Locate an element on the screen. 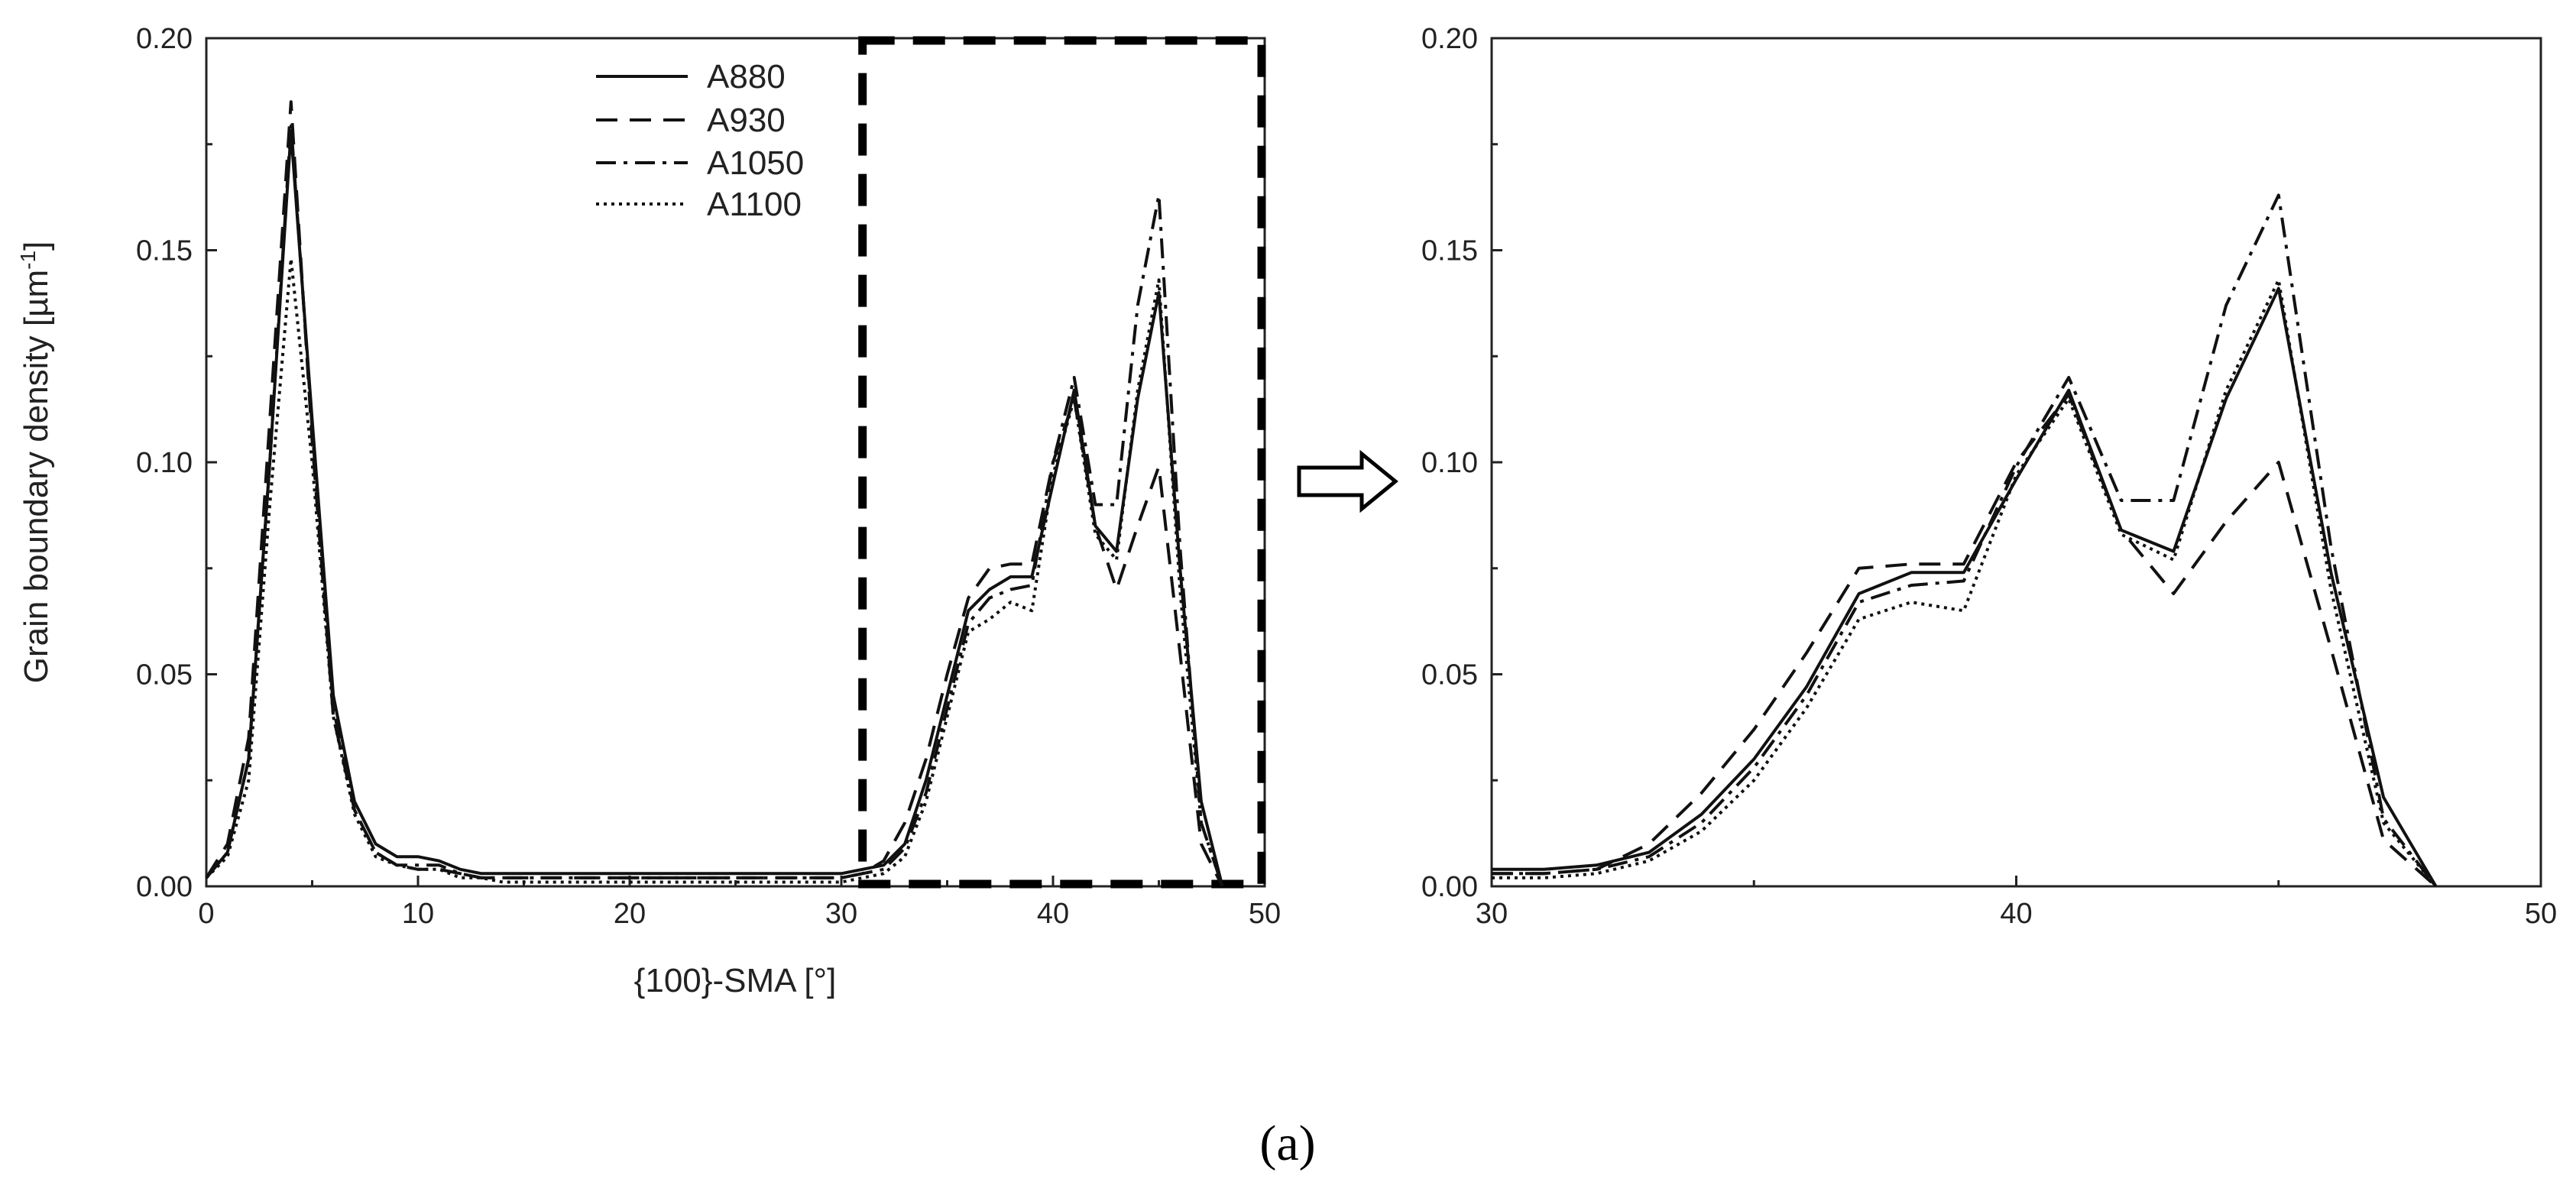 This screenshot has height=1195, width=2576. y-axis-title: Grain boundary density [µm-1] is located at coordinates (35, 462).